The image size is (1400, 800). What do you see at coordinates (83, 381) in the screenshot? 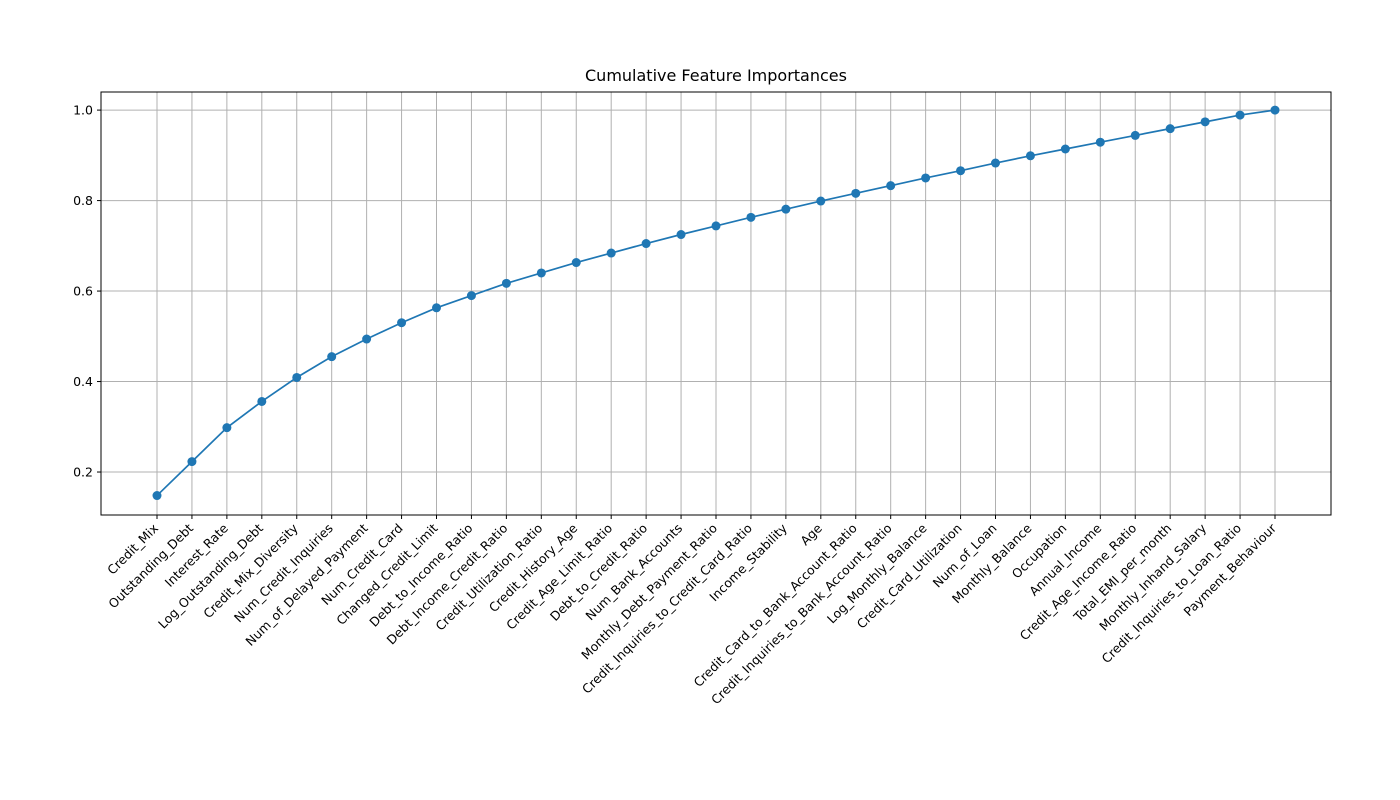
I see `y-tick-label: 0.4` at bounding box center [83, 381].